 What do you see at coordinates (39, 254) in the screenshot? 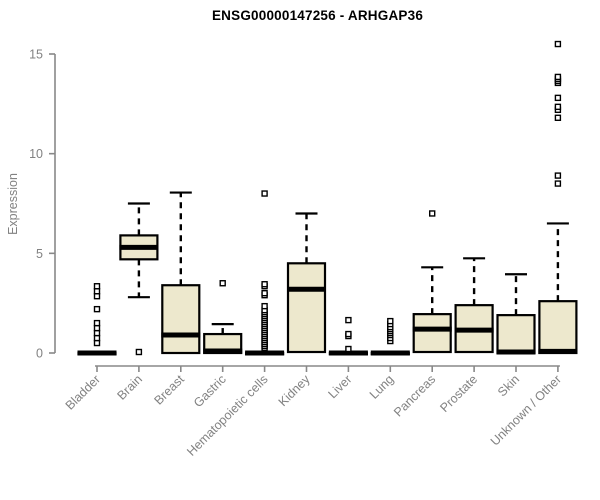
I see `y-tick-label: 5` at bounding box center [39, 254].